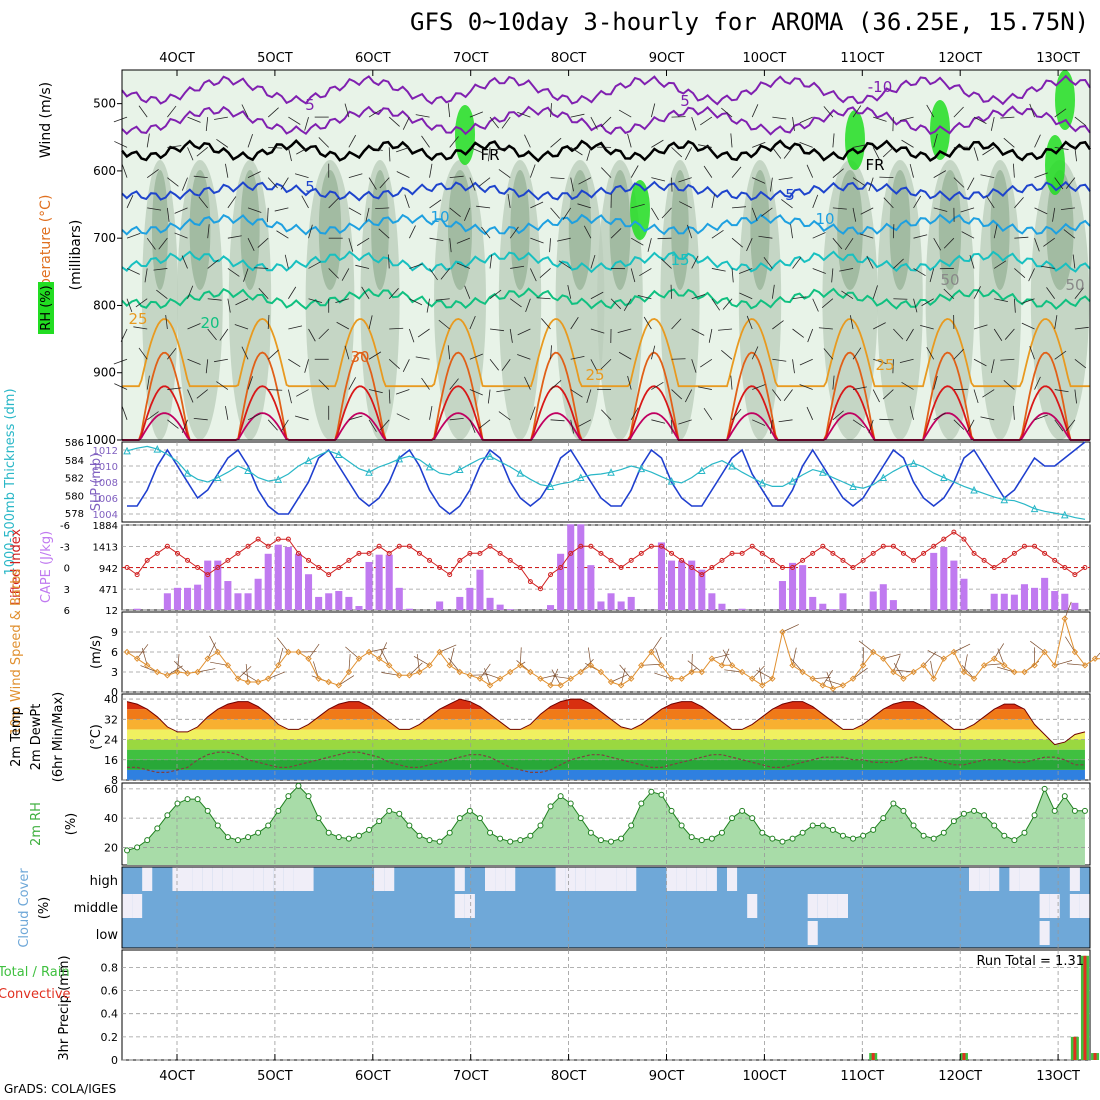 The width and height of the screenshot is (1100, 1100). What do you see at coordinates (613, 653) in the screenshot?
I see `wind10m-line` at bounding box center [613, 653].